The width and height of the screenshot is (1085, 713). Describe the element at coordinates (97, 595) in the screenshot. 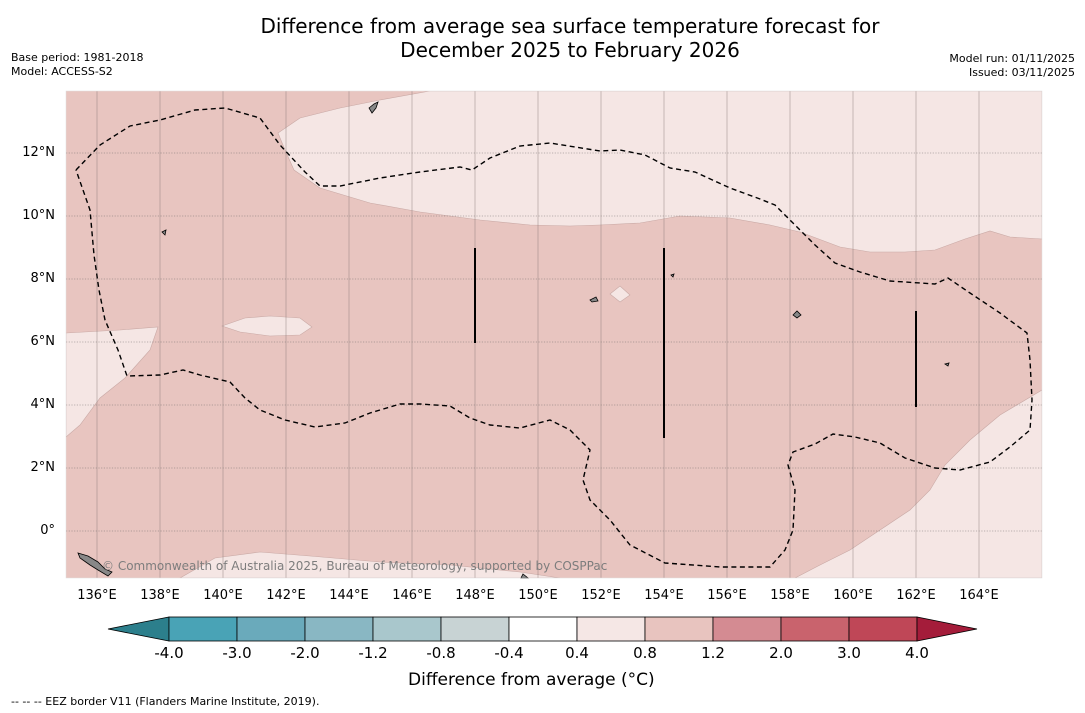

I see `lon-label-136e: 136°E` at that location.